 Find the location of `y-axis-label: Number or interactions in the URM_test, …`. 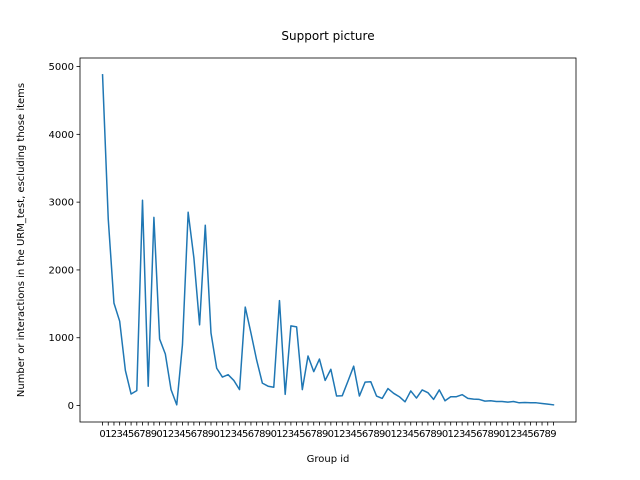

y-axis-label: Number or interactions in the URM_test, … is located at coordinates (21, 240).